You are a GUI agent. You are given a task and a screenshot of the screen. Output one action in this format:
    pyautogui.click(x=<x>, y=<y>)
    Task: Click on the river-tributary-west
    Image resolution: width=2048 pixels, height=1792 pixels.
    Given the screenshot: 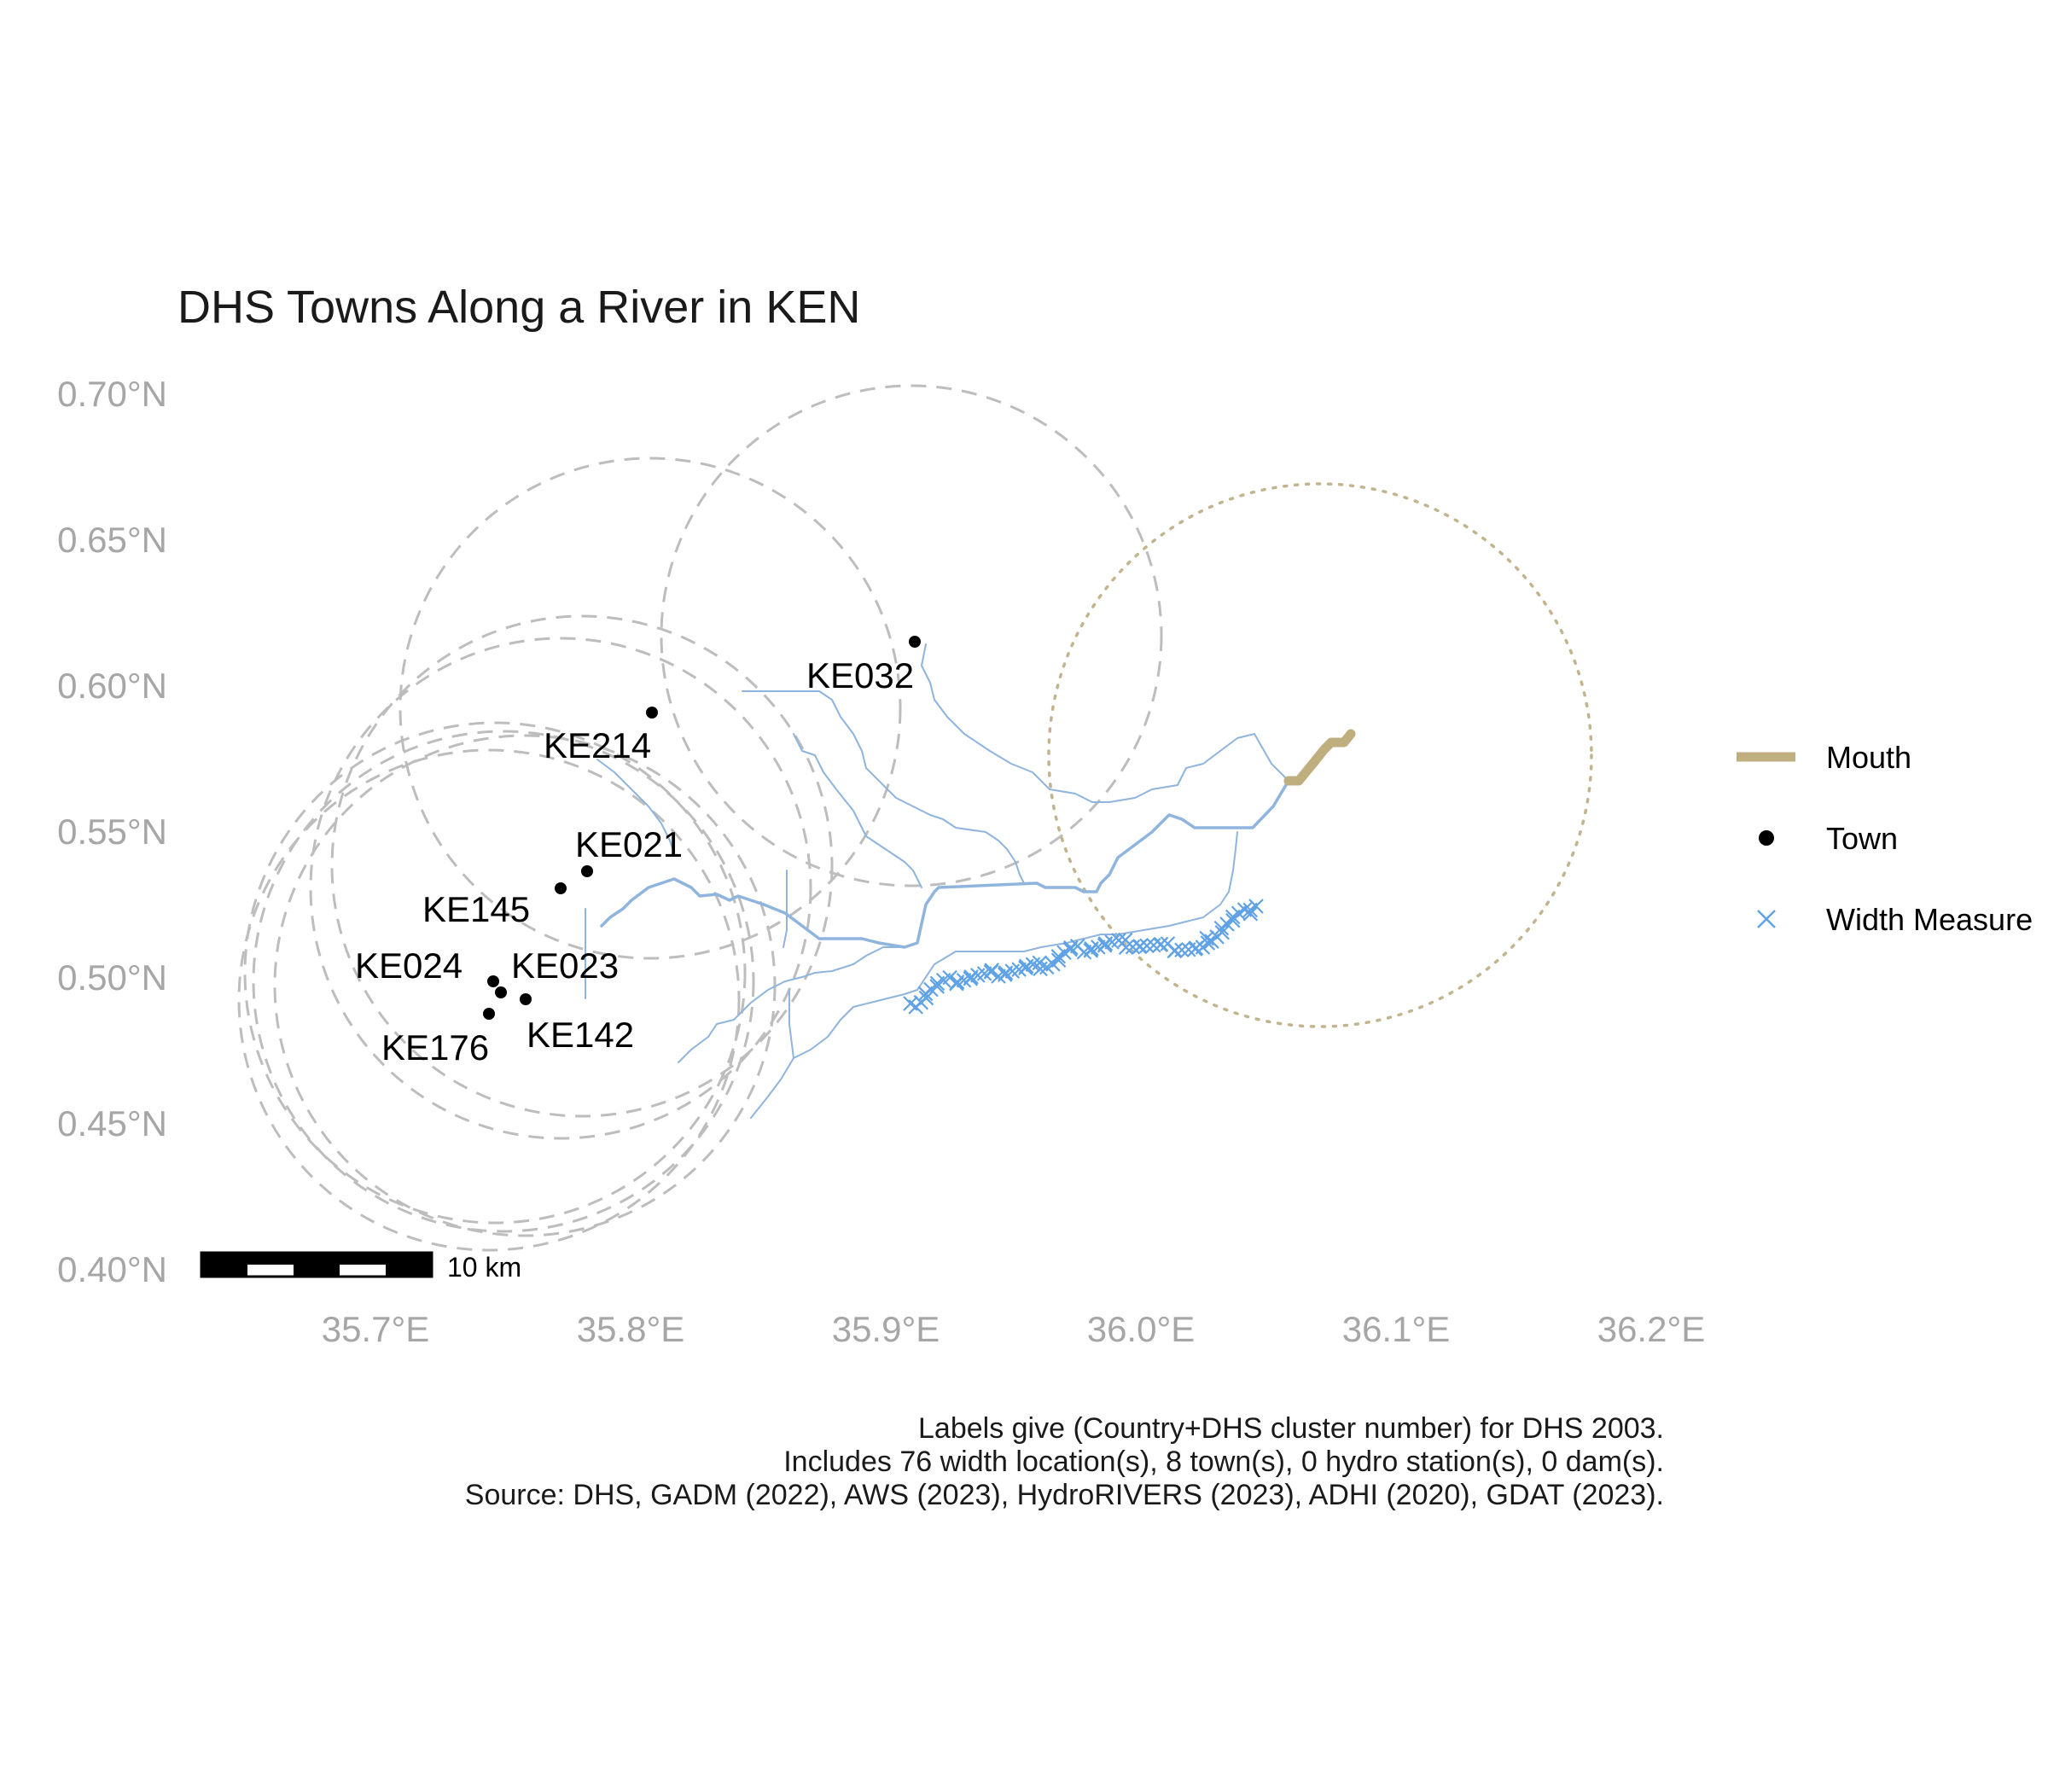 What is the action you would take?
    pyautogui.click(x=857, y=810)
    